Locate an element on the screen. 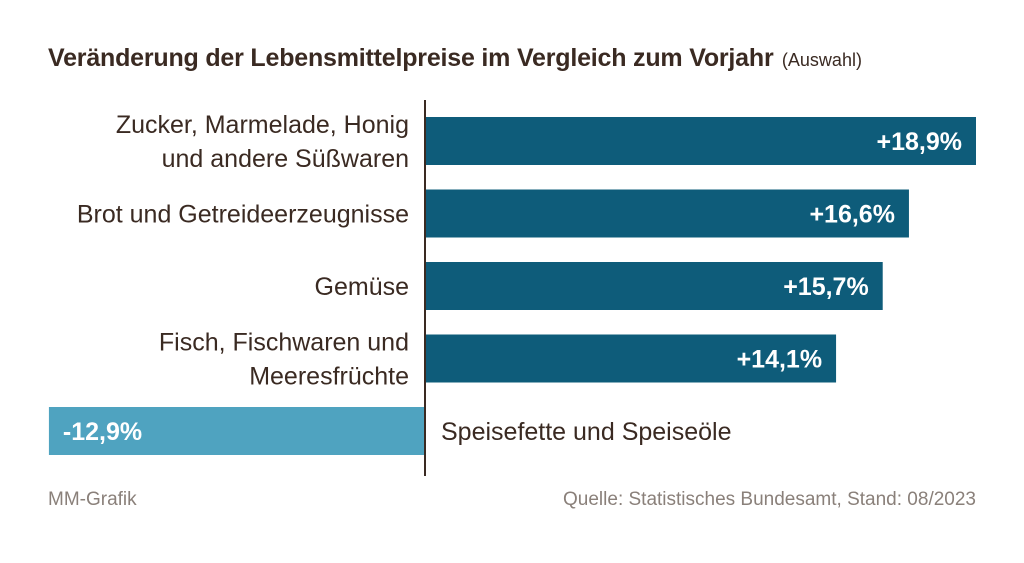  value-label: -12,9% is located at coordinates (102, 432).